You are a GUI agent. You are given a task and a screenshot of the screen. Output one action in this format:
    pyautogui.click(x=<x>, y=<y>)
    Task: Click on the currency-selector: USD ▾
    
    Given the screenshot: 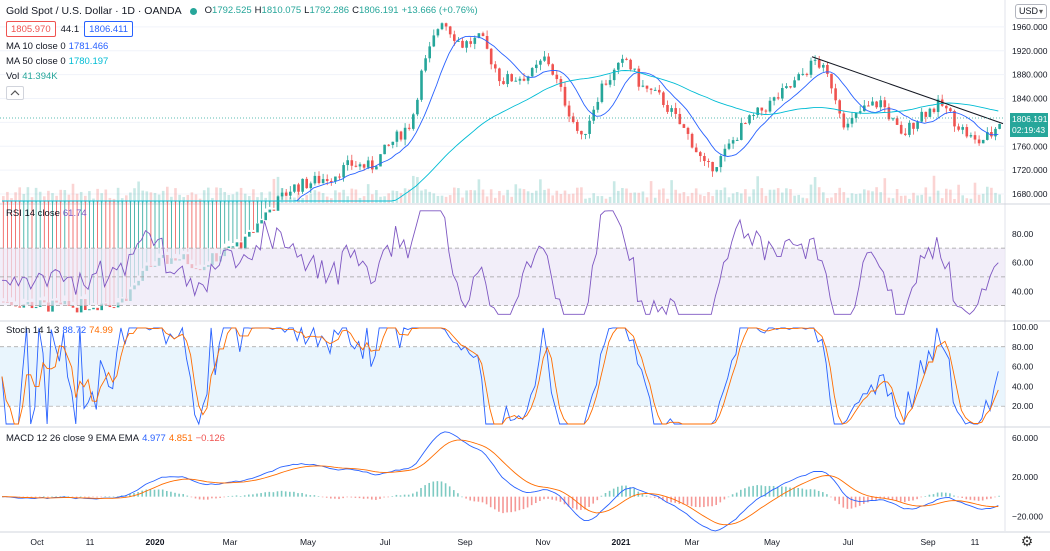 What is the action you would take?
    pyautogui.click(x=1031, y=11)
    